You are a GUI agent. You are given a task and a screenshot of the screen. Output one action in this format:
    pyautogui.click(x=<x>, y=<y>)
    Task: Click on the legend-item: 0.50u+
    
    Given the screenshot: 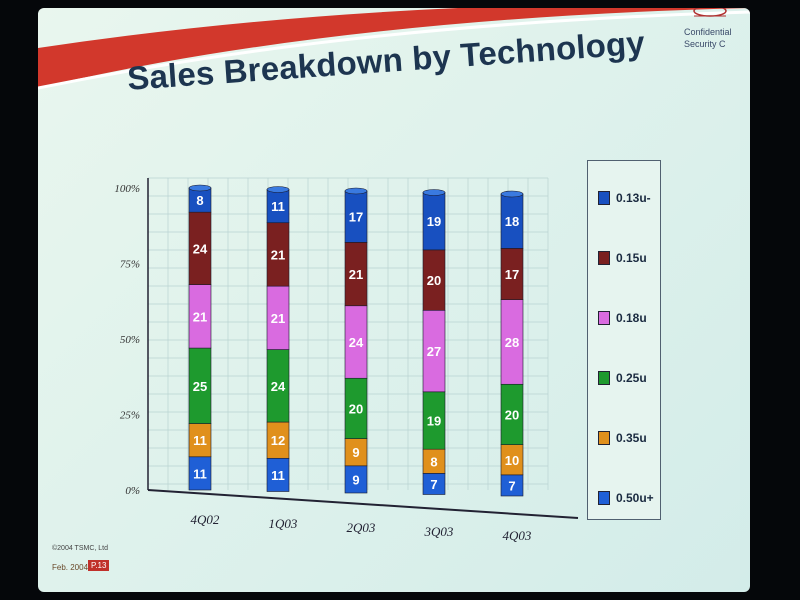 What is the action you would take?
    pyautogui.click(x=626, y=498)
    